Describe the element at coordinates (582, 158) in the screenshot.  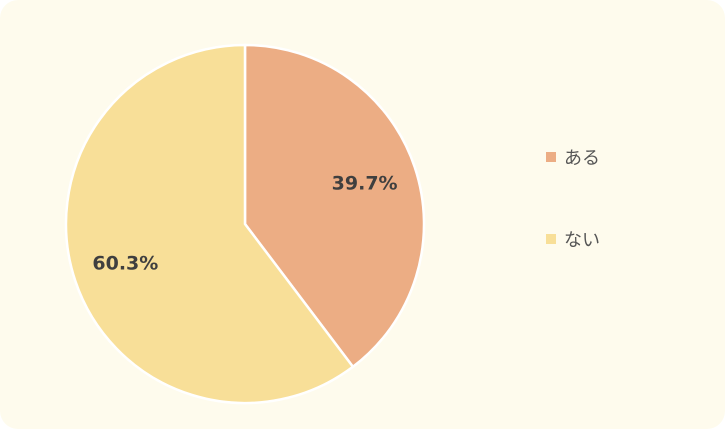
I see `legend-label-aru: ある` at that location.